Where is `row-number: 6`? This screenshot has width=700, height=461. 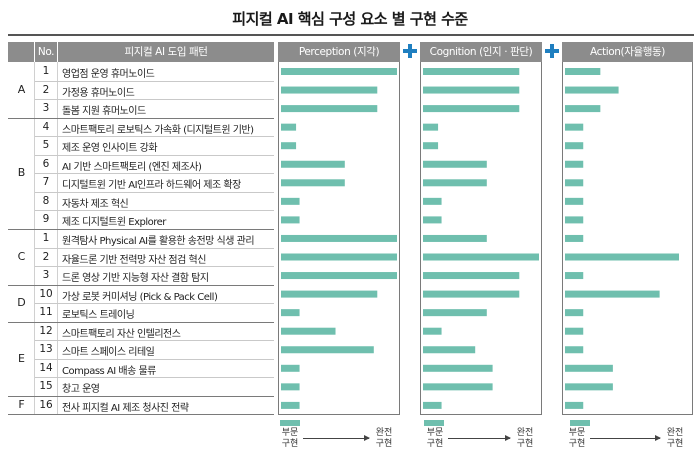
row-number: 6 is located at coordinates (46, 163).